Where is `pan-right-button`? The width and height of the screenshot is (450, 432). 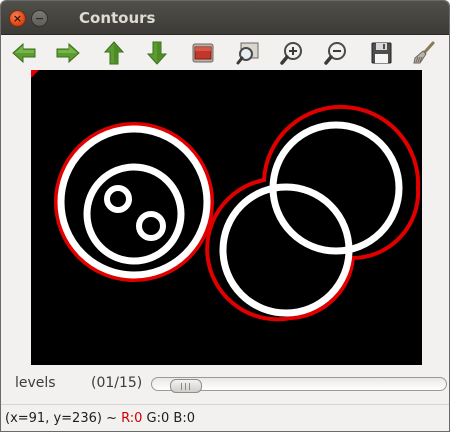
pan-right-button is located at coordinates (68, 53).